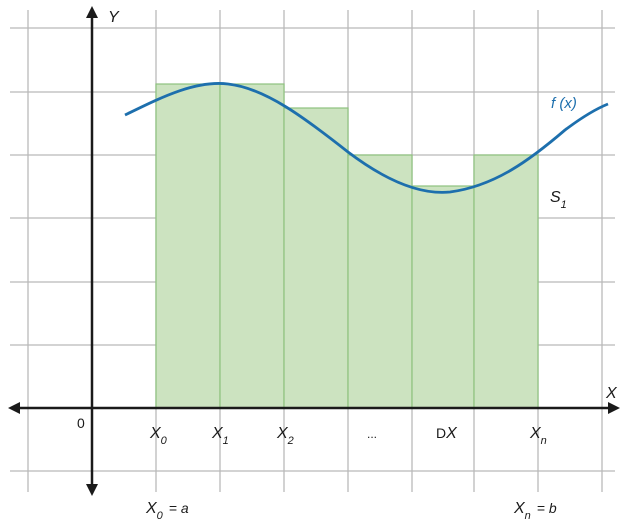  I want to click on tick-label-dx: DX, so click(447, 433).